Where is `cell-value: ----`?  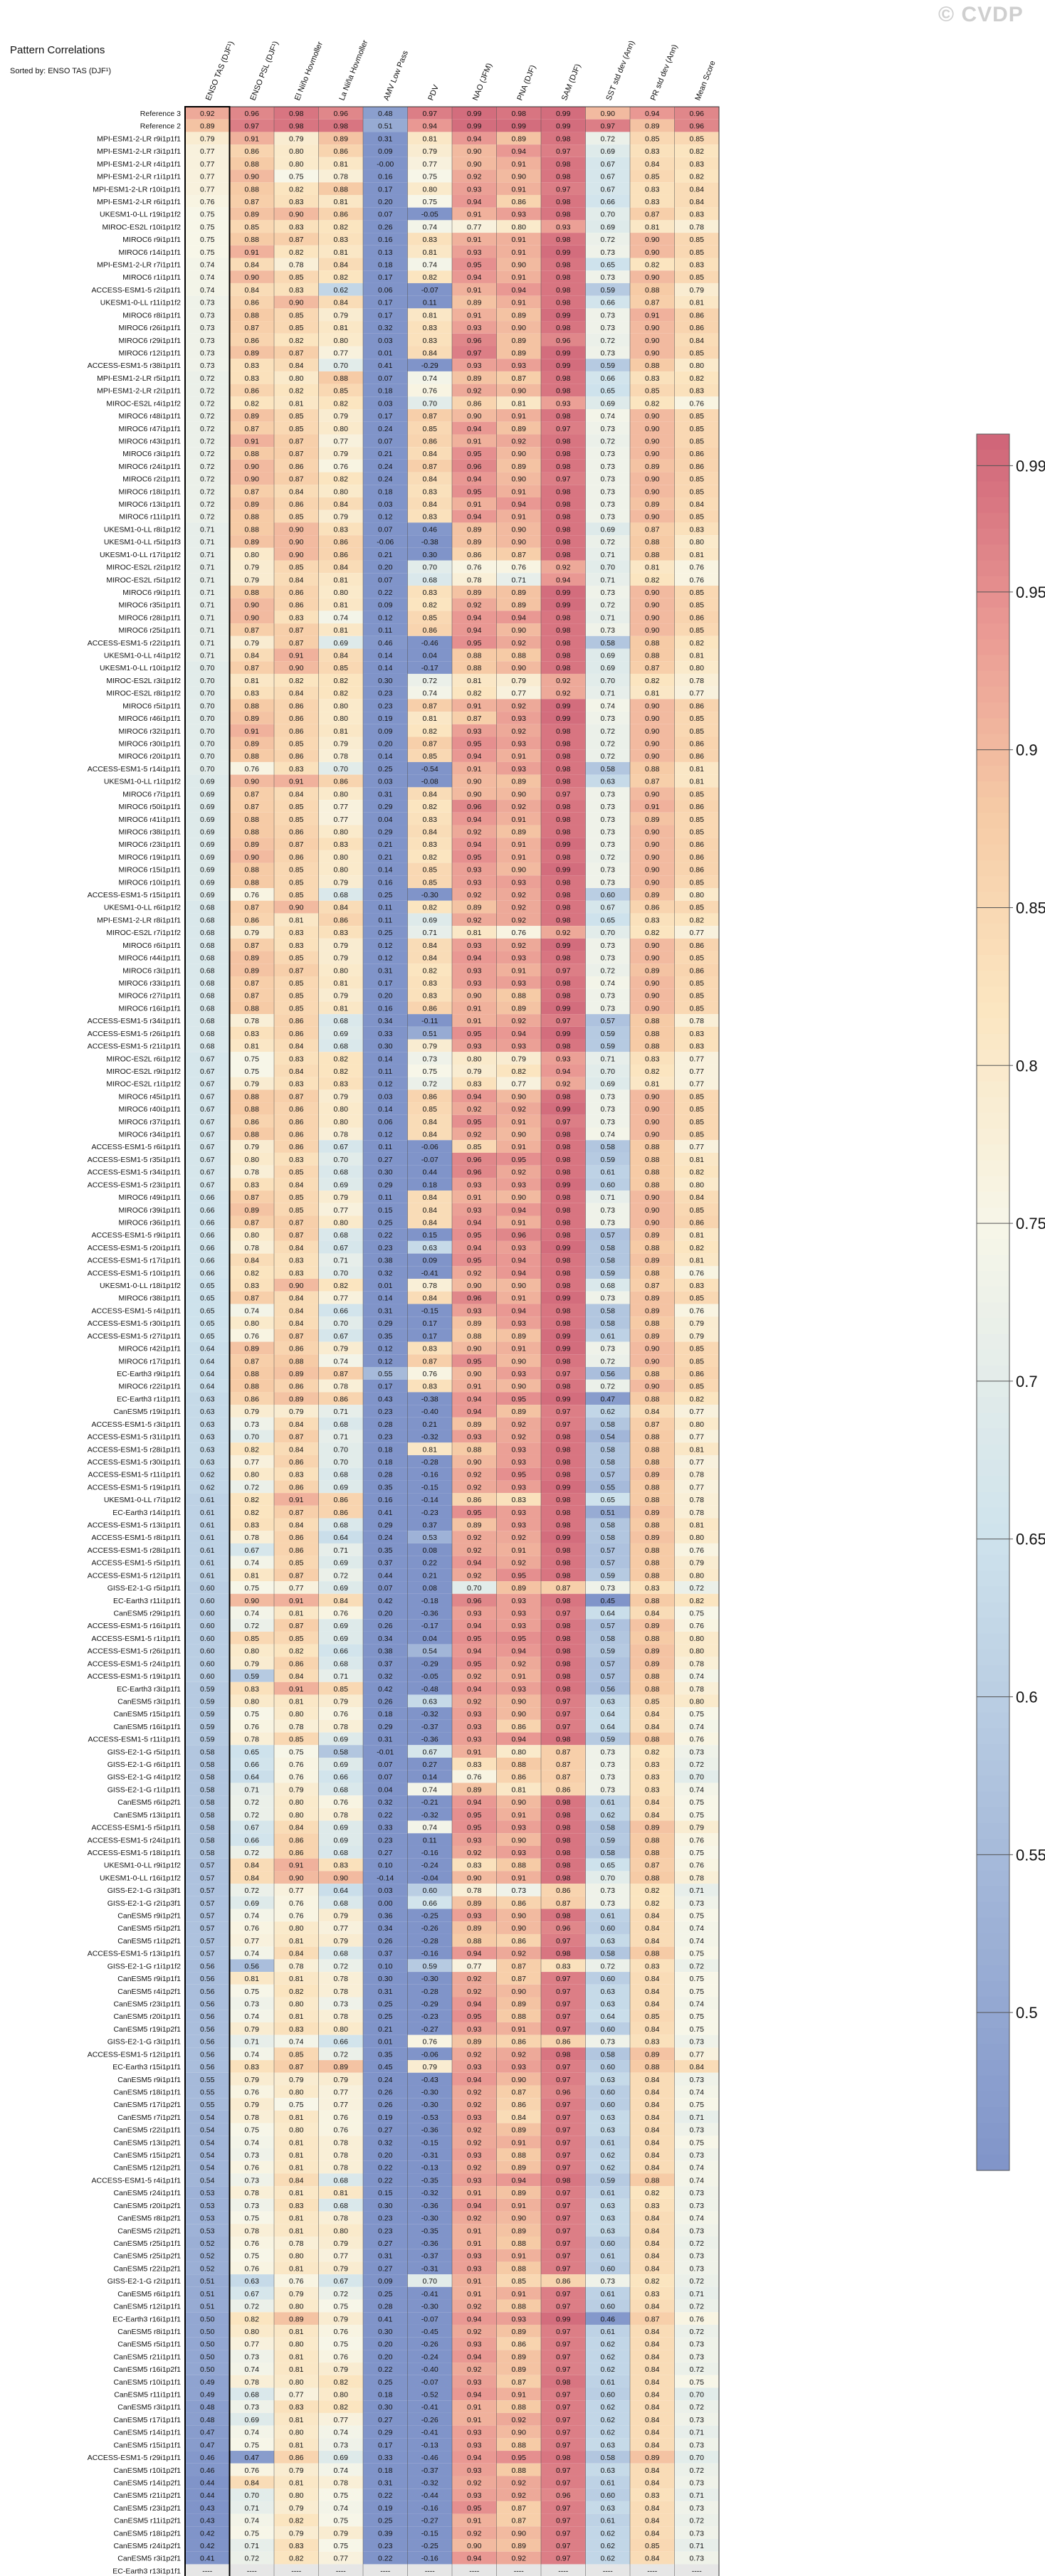 cell-value: ---- is located at coordinates (252, 2571).